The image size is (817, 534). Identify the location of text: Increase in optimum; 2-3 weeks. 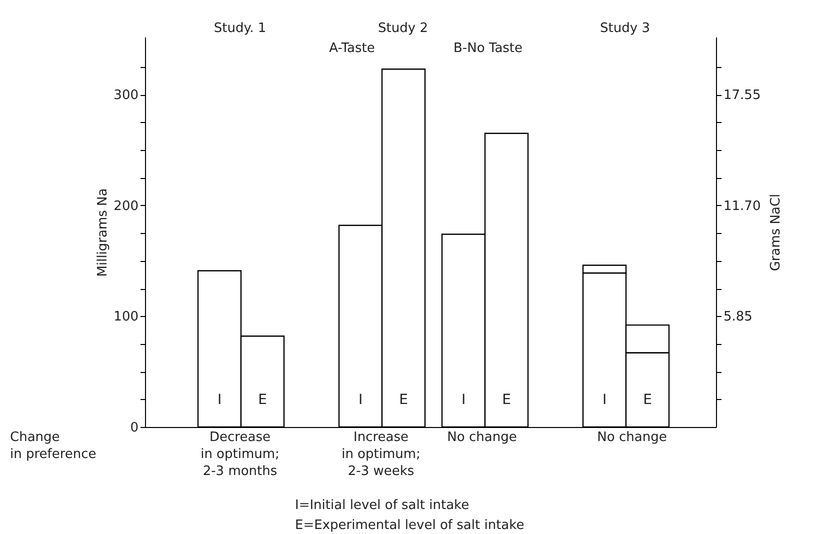
(381, 454).